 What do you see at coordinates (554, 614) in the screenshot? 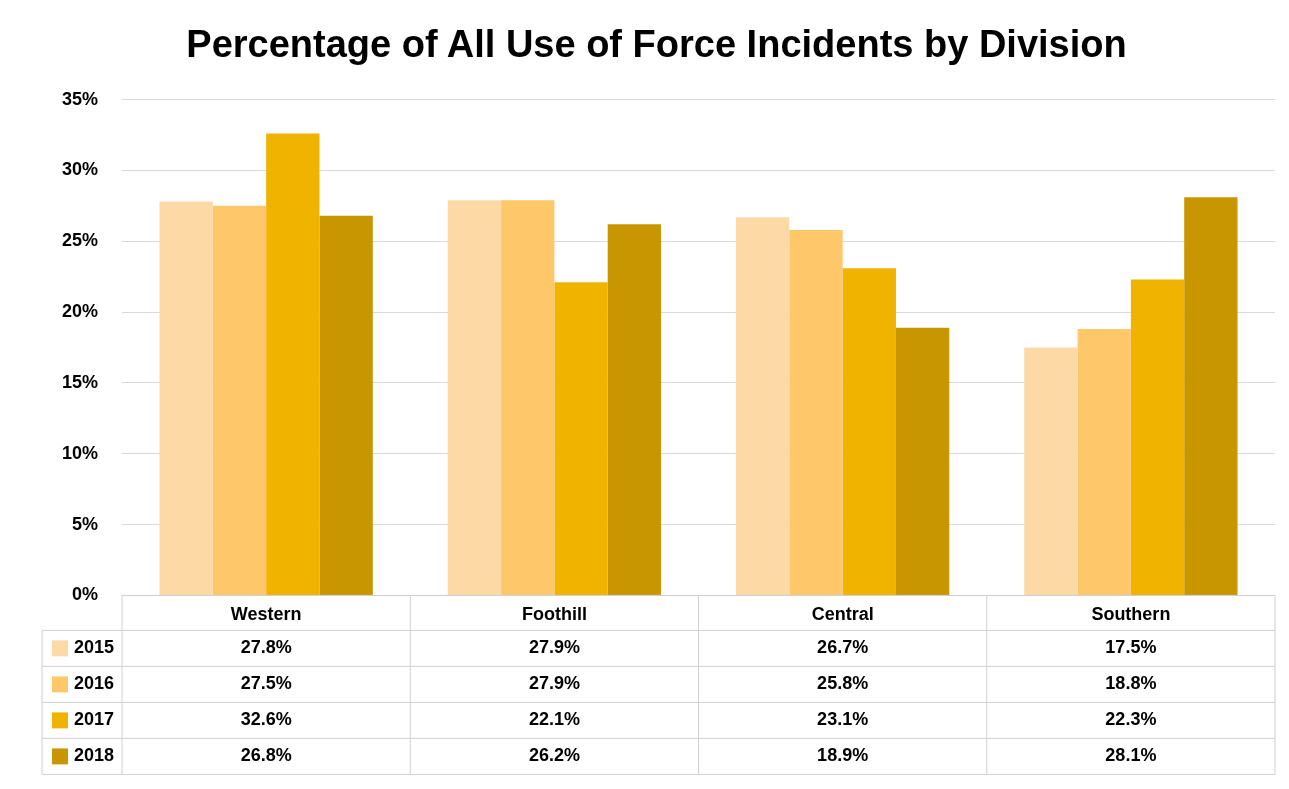
I see `x-tick-label: Foothill` at bounding box center [554, 614].